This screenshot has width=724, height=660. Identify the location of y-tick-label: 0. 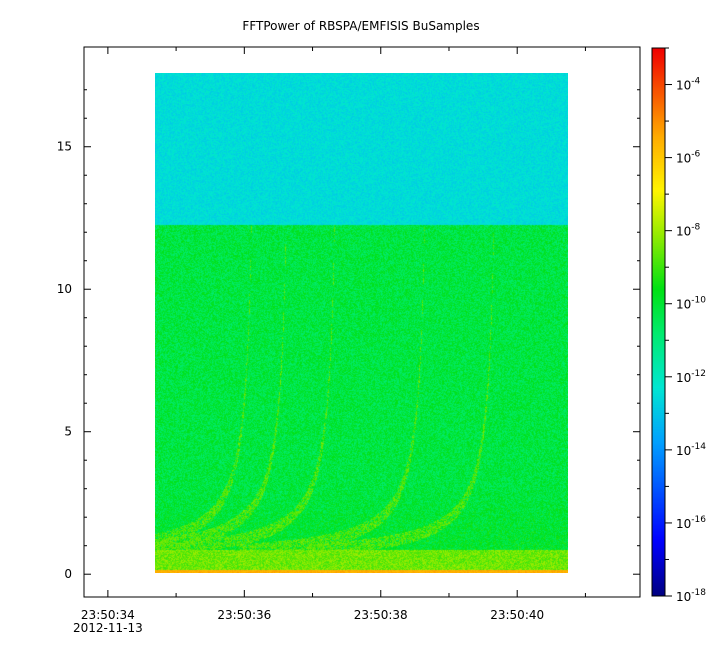
(68, 574).